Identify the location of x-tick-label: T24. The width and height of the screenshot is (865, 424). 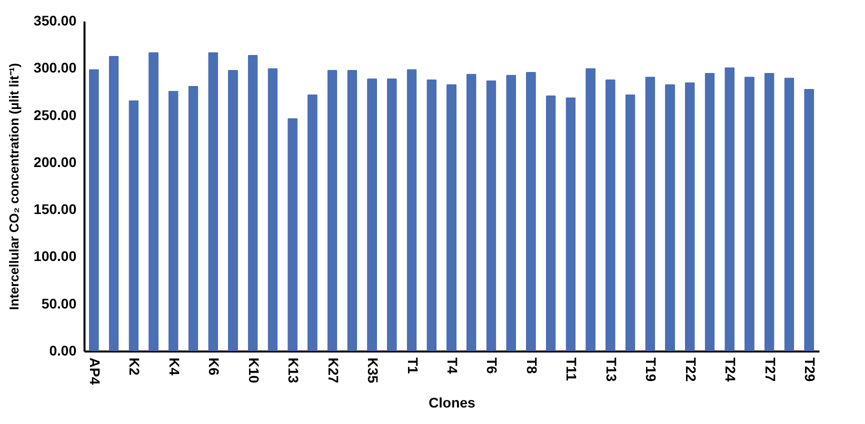
(730, 370).